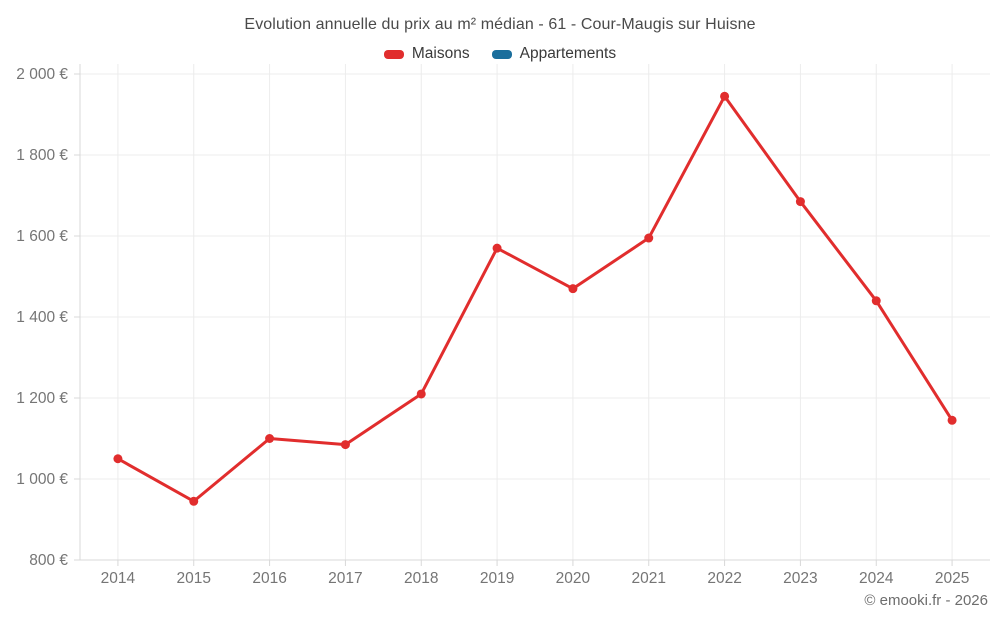  What do you see at coordinates (42, 74) in the screenshot?
I see `y-tick-label: 2 000 €` at bounding box center [42, 74].